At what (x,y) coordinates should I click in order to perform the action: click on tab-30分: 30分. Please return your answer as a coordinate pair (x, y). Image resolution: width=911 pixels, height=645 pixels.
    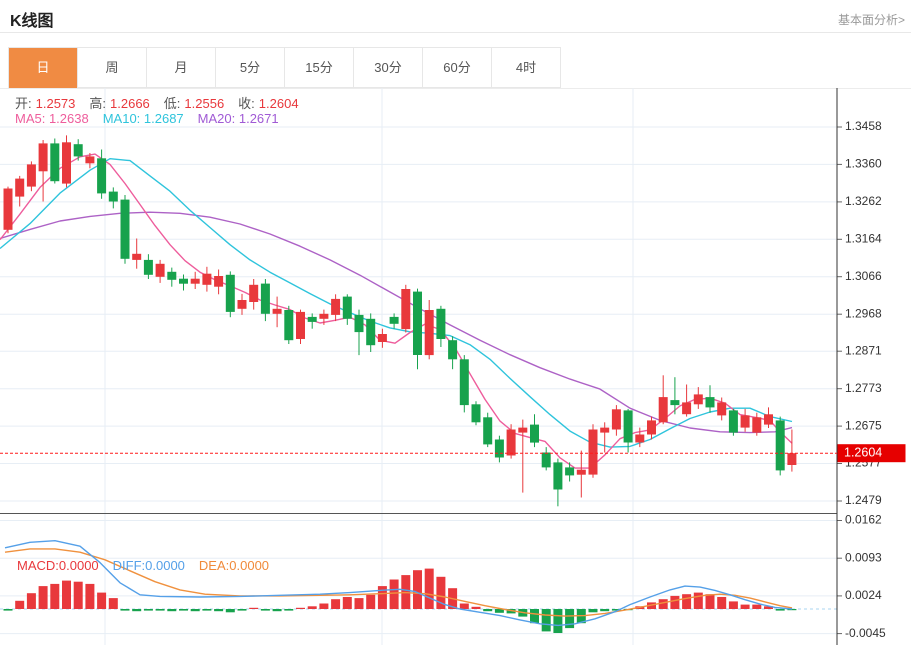
    Looking at the image, I should click on (388, 68).